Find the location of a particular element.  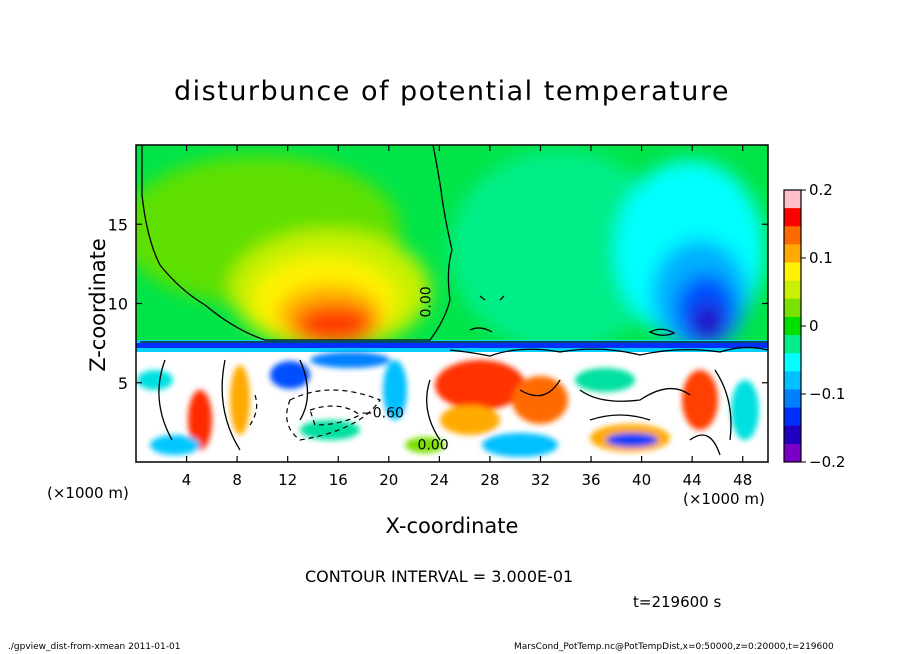

chart-title: disturbunce of potential temperature is located at coordinates (452, 91).